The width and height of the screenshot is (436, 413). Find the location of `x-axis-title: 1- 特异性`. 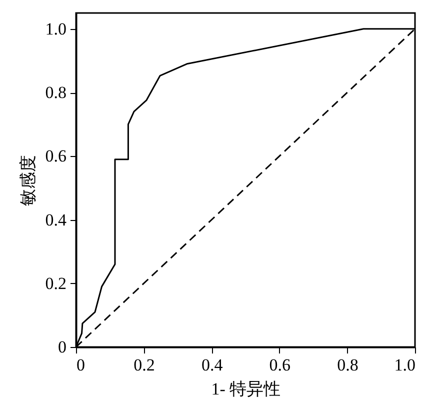

x-axis-title: 1- 特异性 is located at coordinates (246, 389).